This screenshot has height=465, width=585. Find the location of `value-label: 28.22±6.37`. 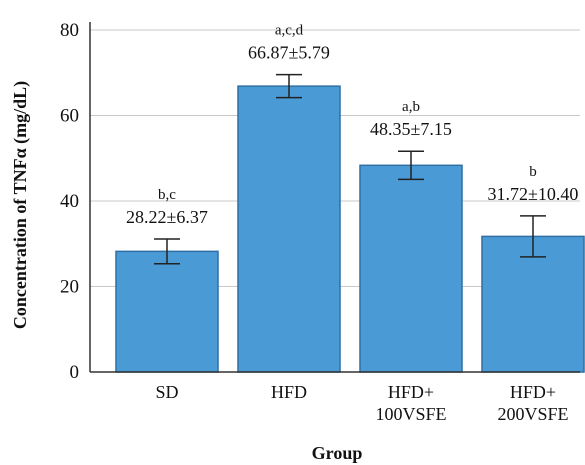

value-label: 28.22±6.37 is located at coordinates (167, 217).